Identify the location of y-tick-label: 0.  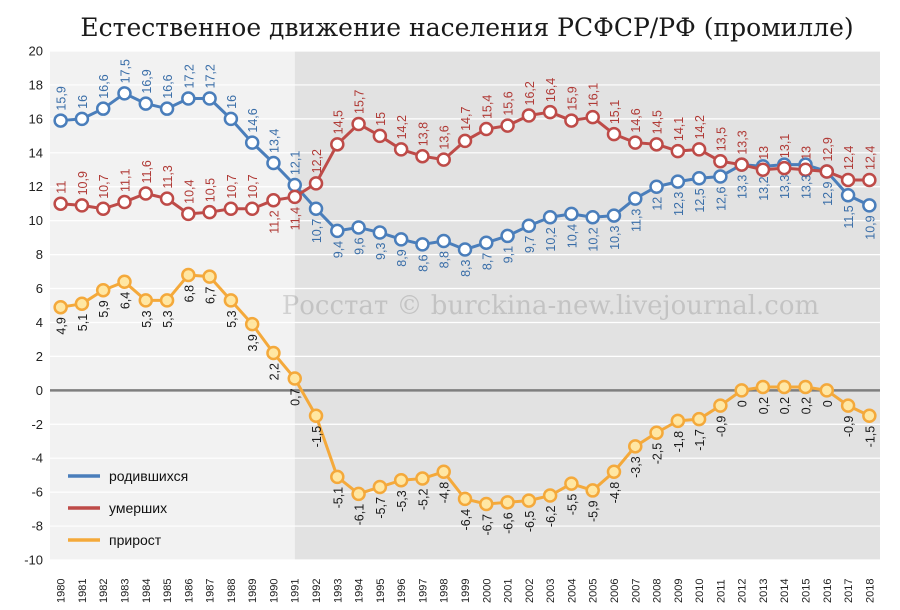
(39, 390).